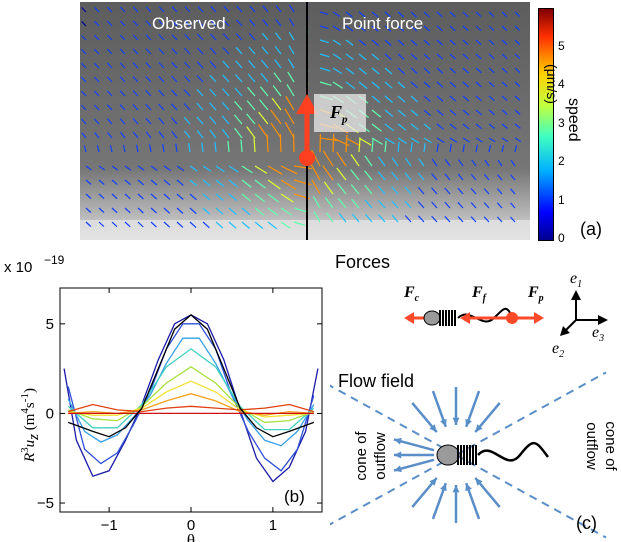 This screenshot has width=621, height=542. I want to click on fp-subscript: p, so click(541, 299).